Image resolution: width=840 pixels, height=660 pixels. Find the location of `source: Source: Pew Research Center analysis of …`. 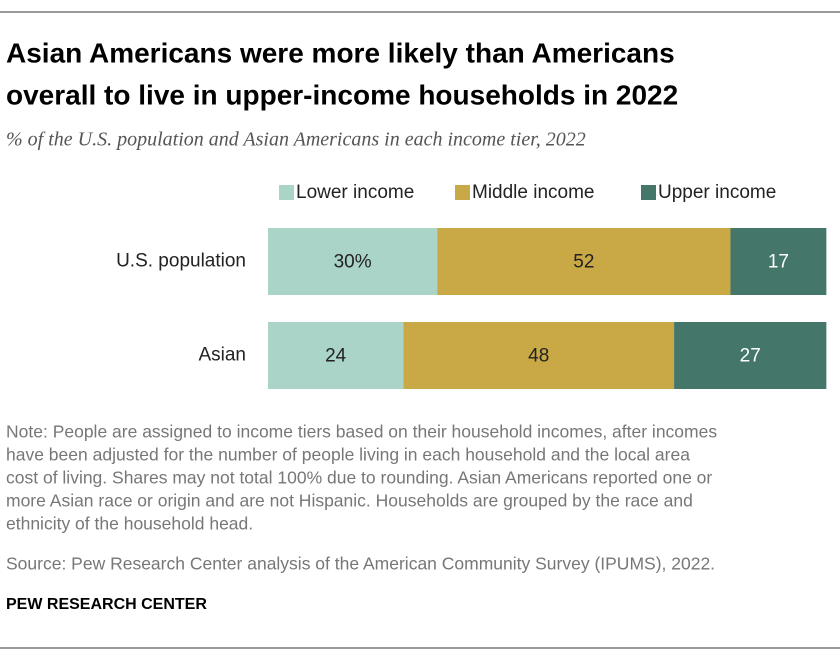

source: Source: Pew Research Center analysis of … is located at coordinates (360, 564).